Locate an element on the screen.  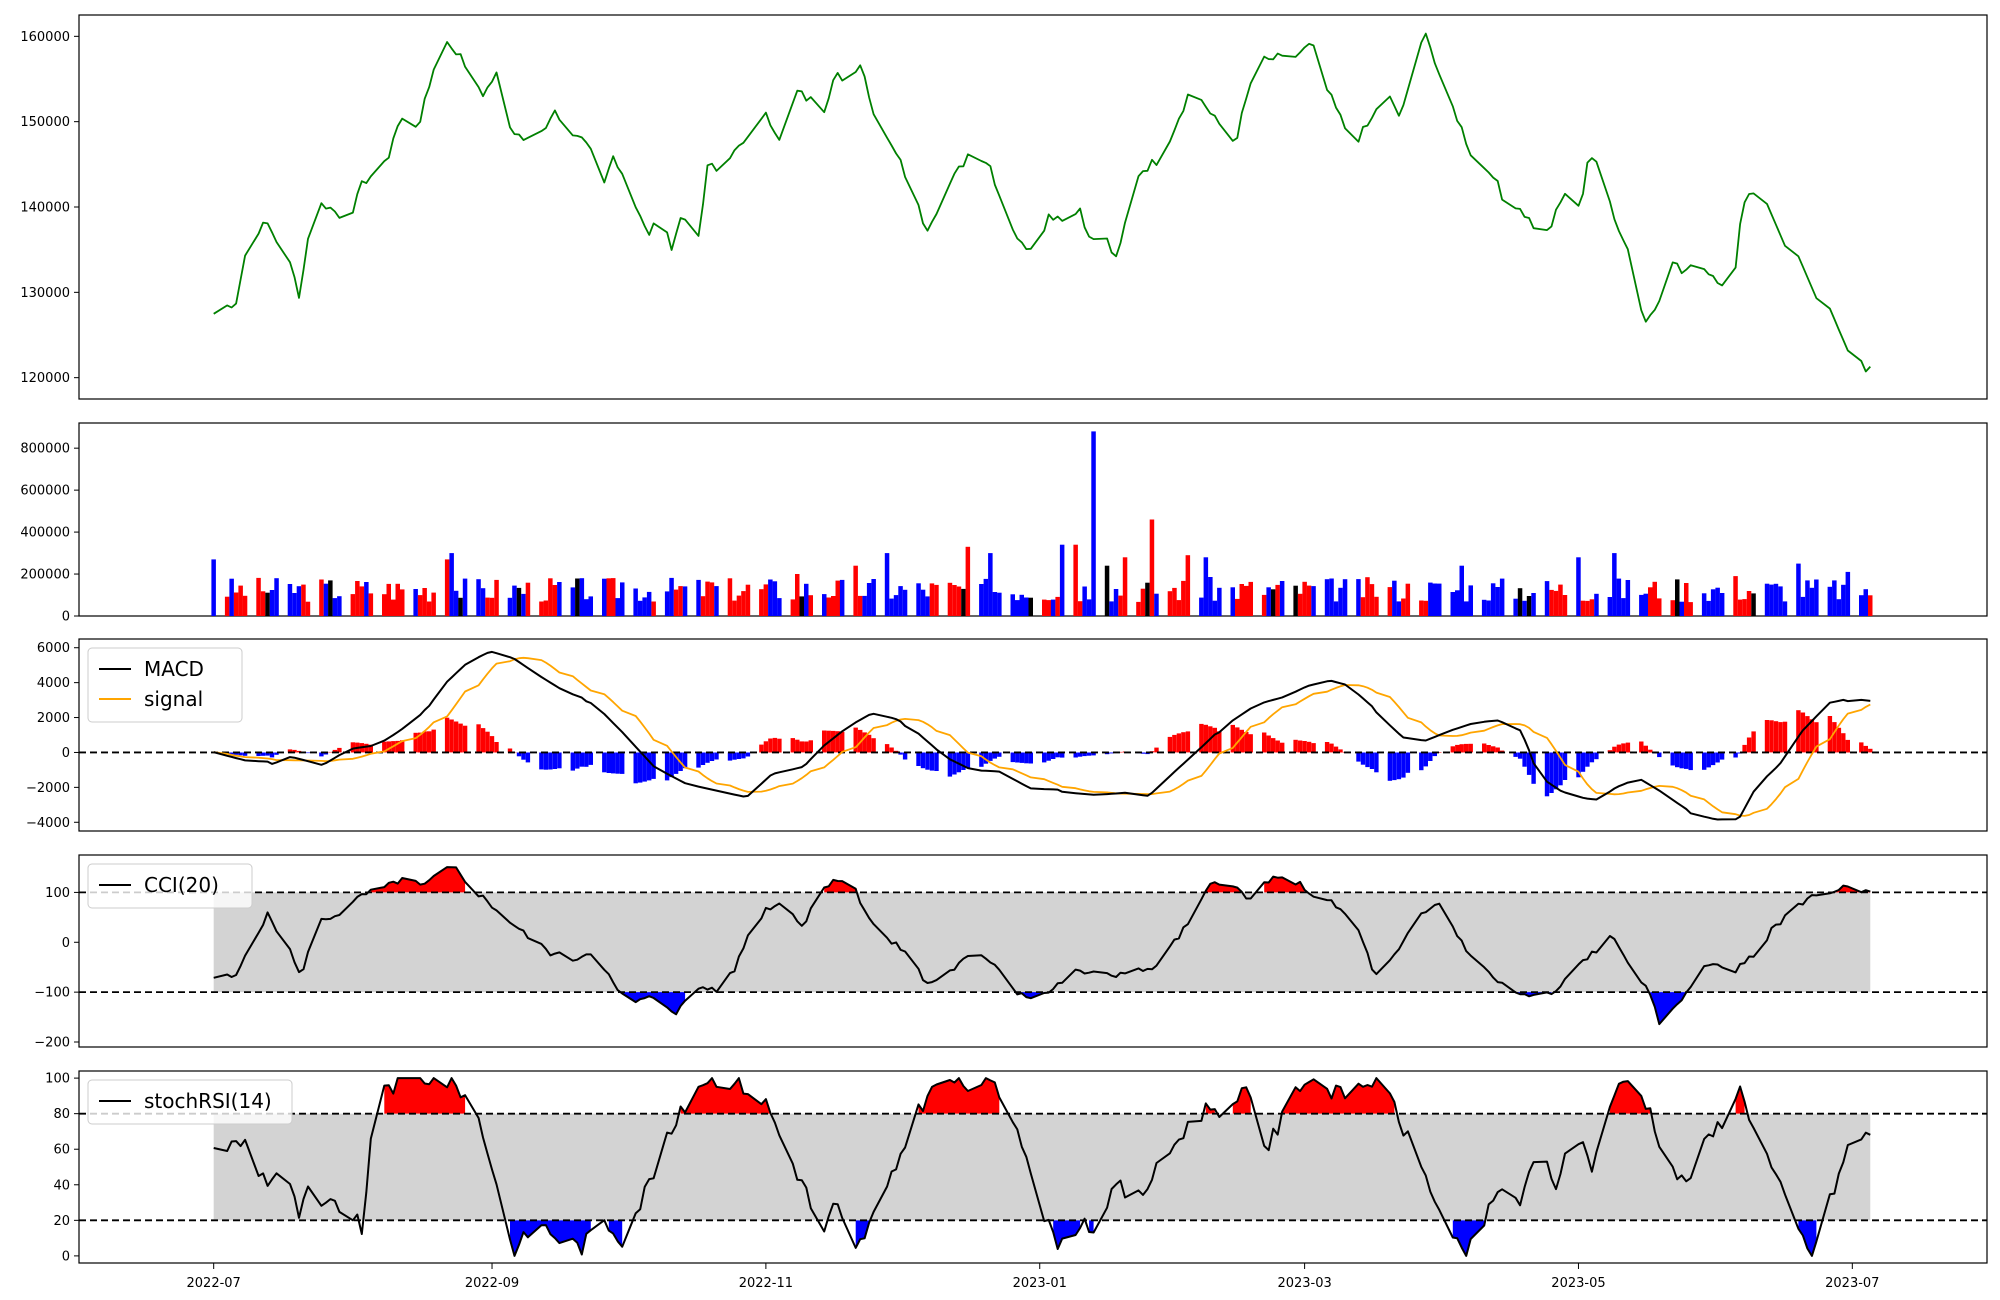
cci-ytick-label: 100 is located at coordinates (57, 893).